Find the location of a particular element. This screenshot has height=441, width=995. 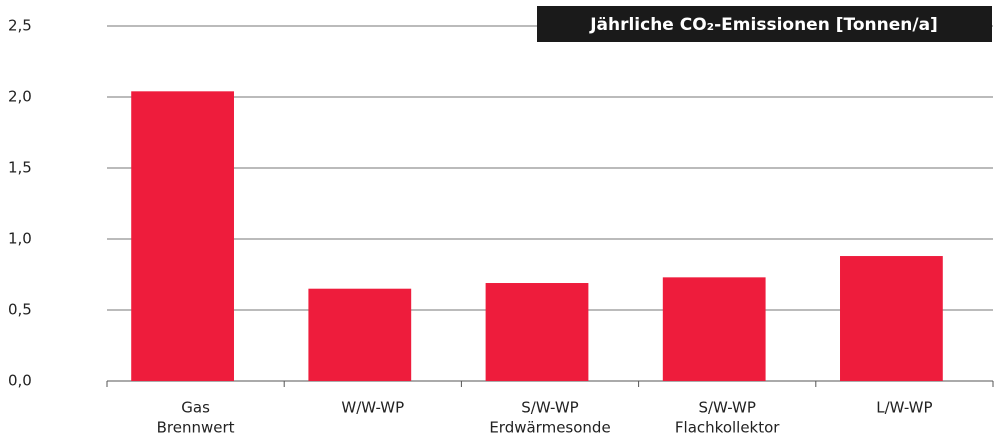

x-tick-label: W/W-WP is located at coordinates (372, 408).